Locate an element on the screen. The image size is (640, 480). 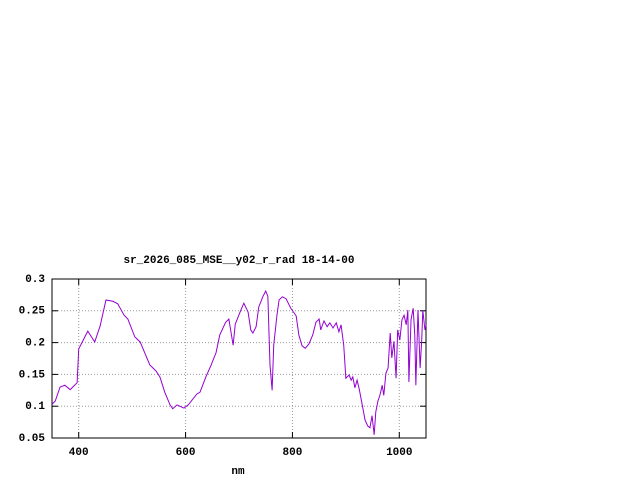
x-tick-label: 400 is located at coordinates (79, 453).